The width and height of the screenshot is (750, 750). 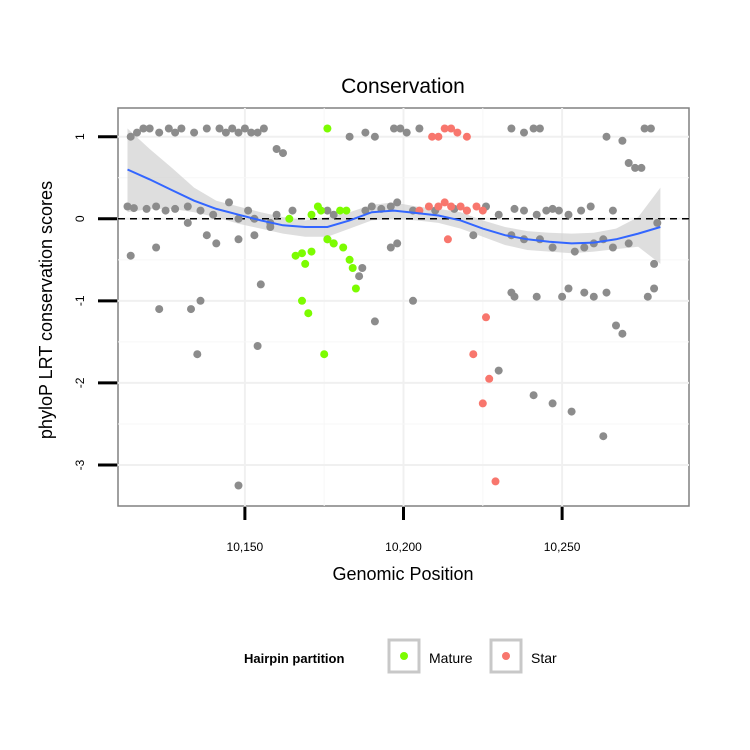 I want to click on y-tick-label: 1, so click(x=80, y=136).